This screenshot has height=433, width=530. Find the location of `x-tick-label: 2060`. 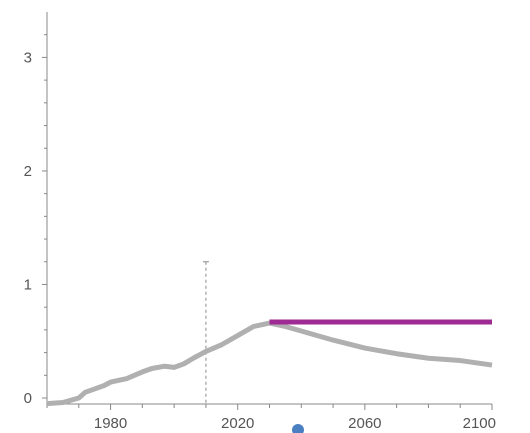

x-tick-label: 2060 is located at coordinates (364, 423).